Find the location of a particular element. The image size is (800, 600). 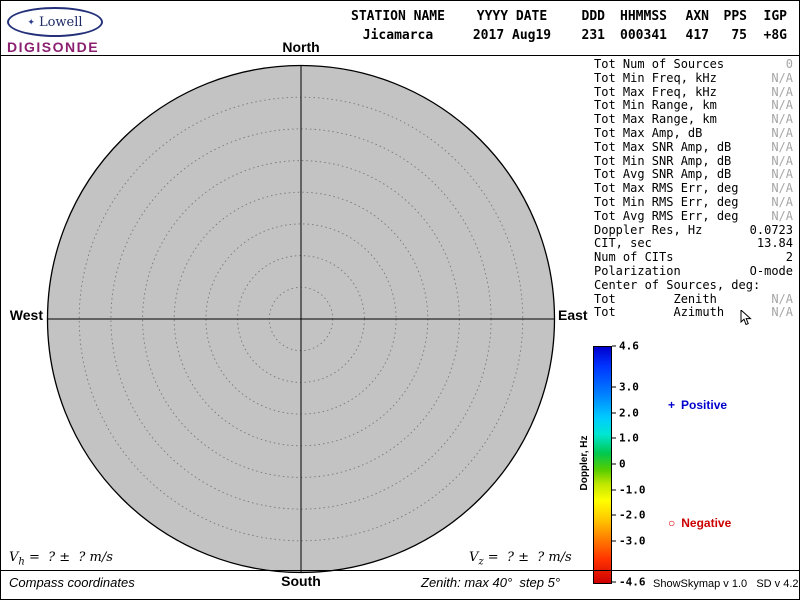

stat-row: Num of CITs 2 is located at coordinates (693, 257).